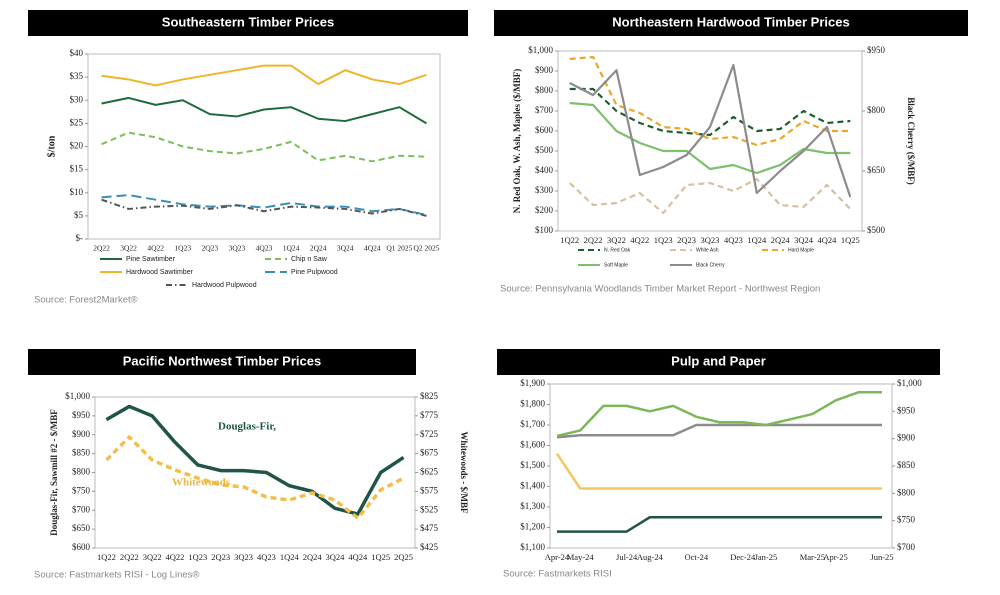 This screenshot has width=1000, height=595. I want to click on y-axis-title: $/ton, so click(51, 146).